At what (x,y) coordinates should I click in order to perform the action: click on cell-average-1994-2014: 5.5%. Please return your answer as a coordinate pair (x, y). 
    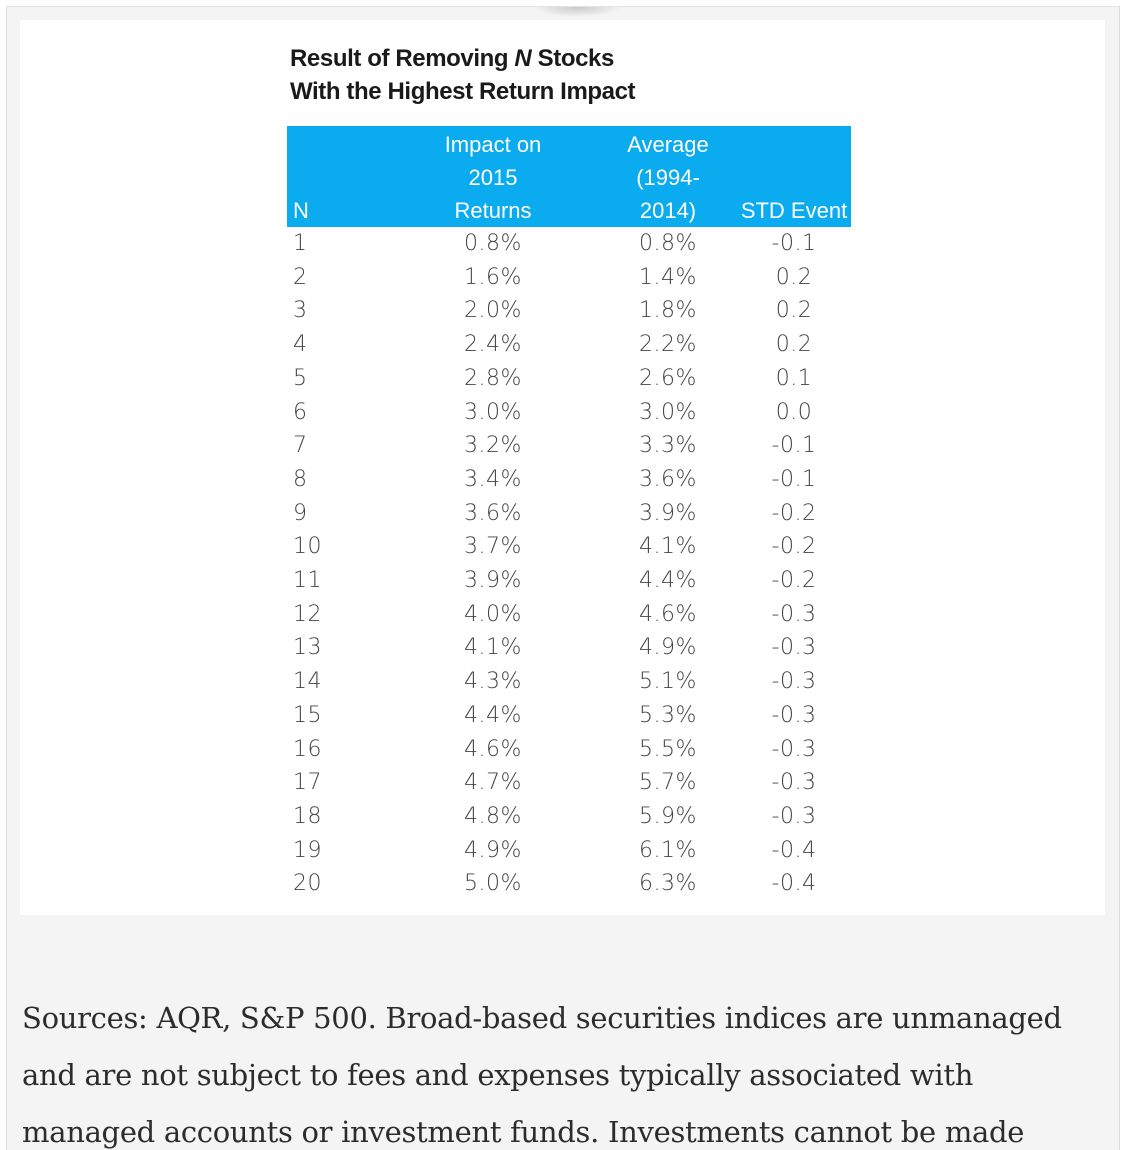
    Looking at the image, I should click on (668, 749).